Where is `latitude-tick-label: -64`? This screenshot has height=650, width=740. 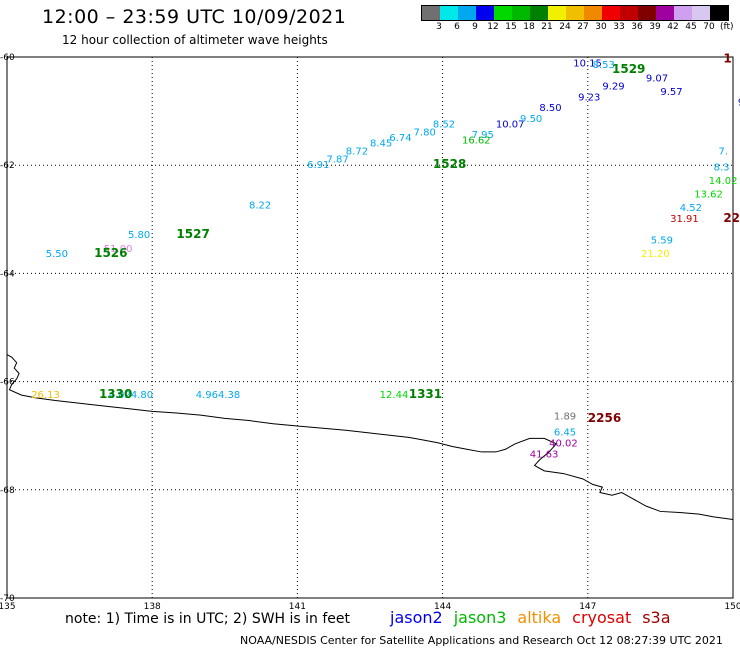
latitude-tick-label: -64 is located at coordinates (7, 274).